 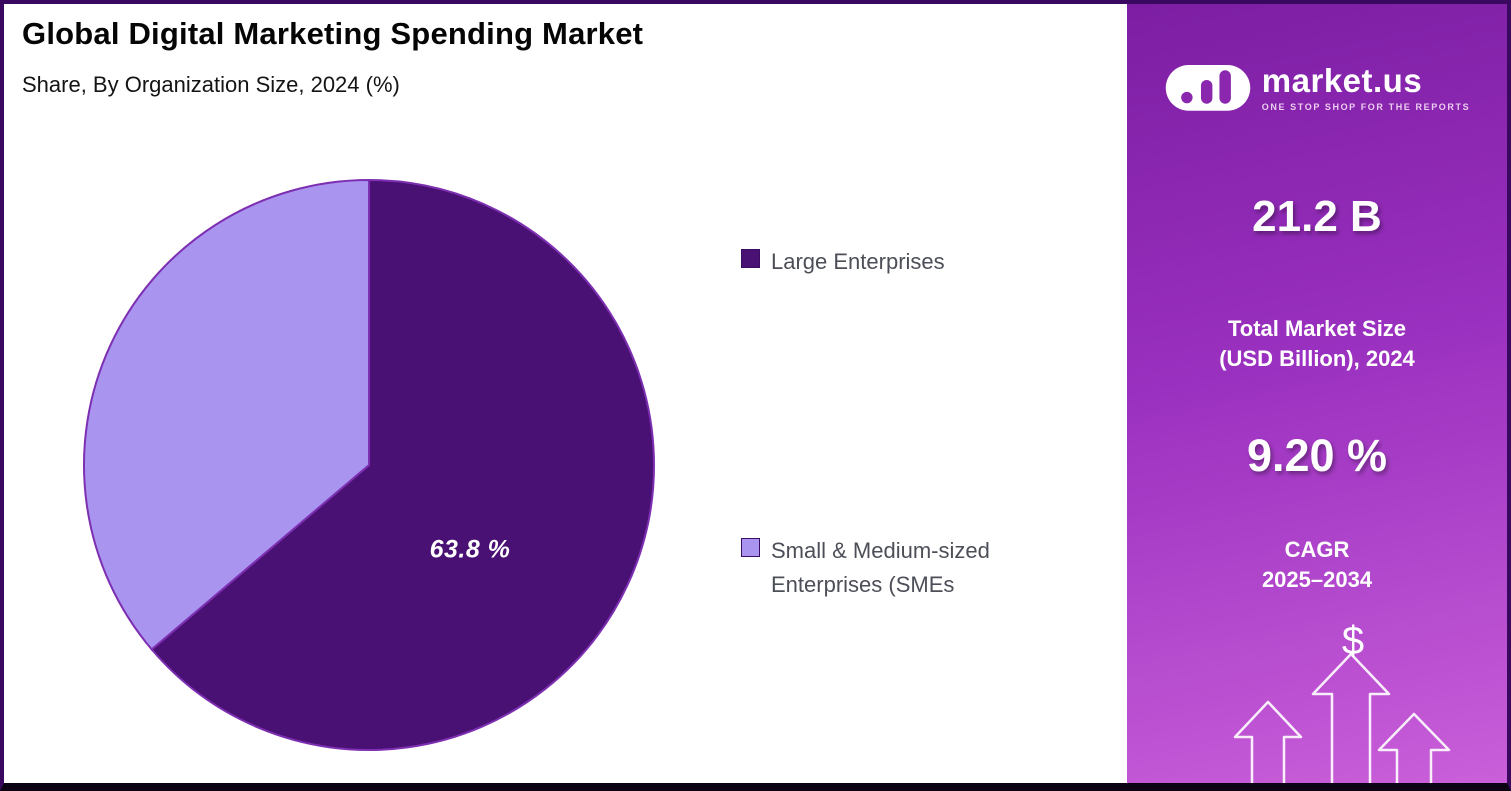 I want to click on dollar-icon: $, so click(x=1353, y=641).